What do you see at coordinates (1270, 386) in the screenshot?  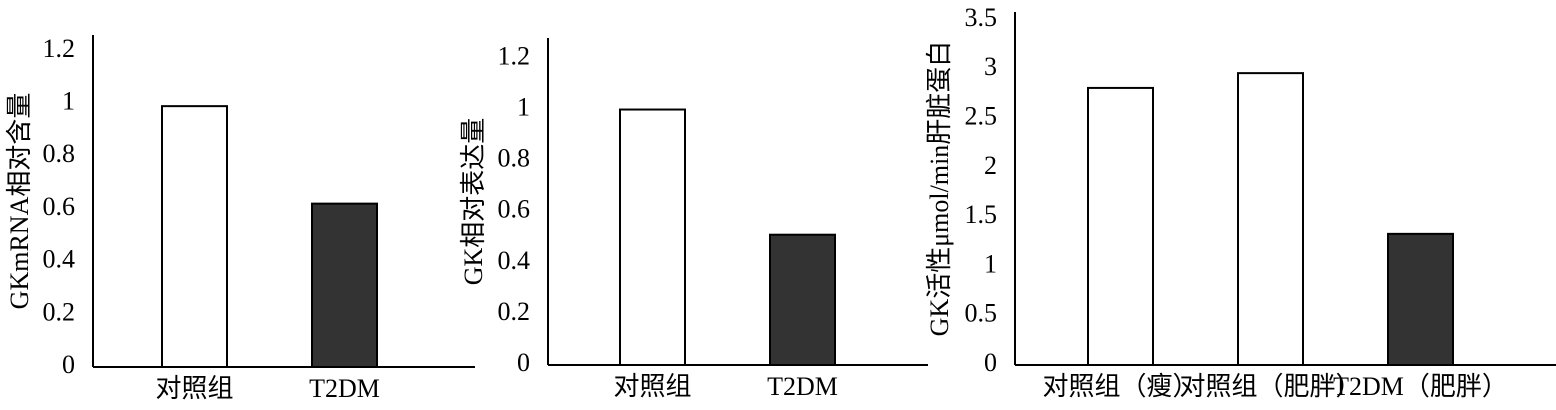 I see `x-tick-label: 对照组（肥胖）` at bounding box center [1270, 386].